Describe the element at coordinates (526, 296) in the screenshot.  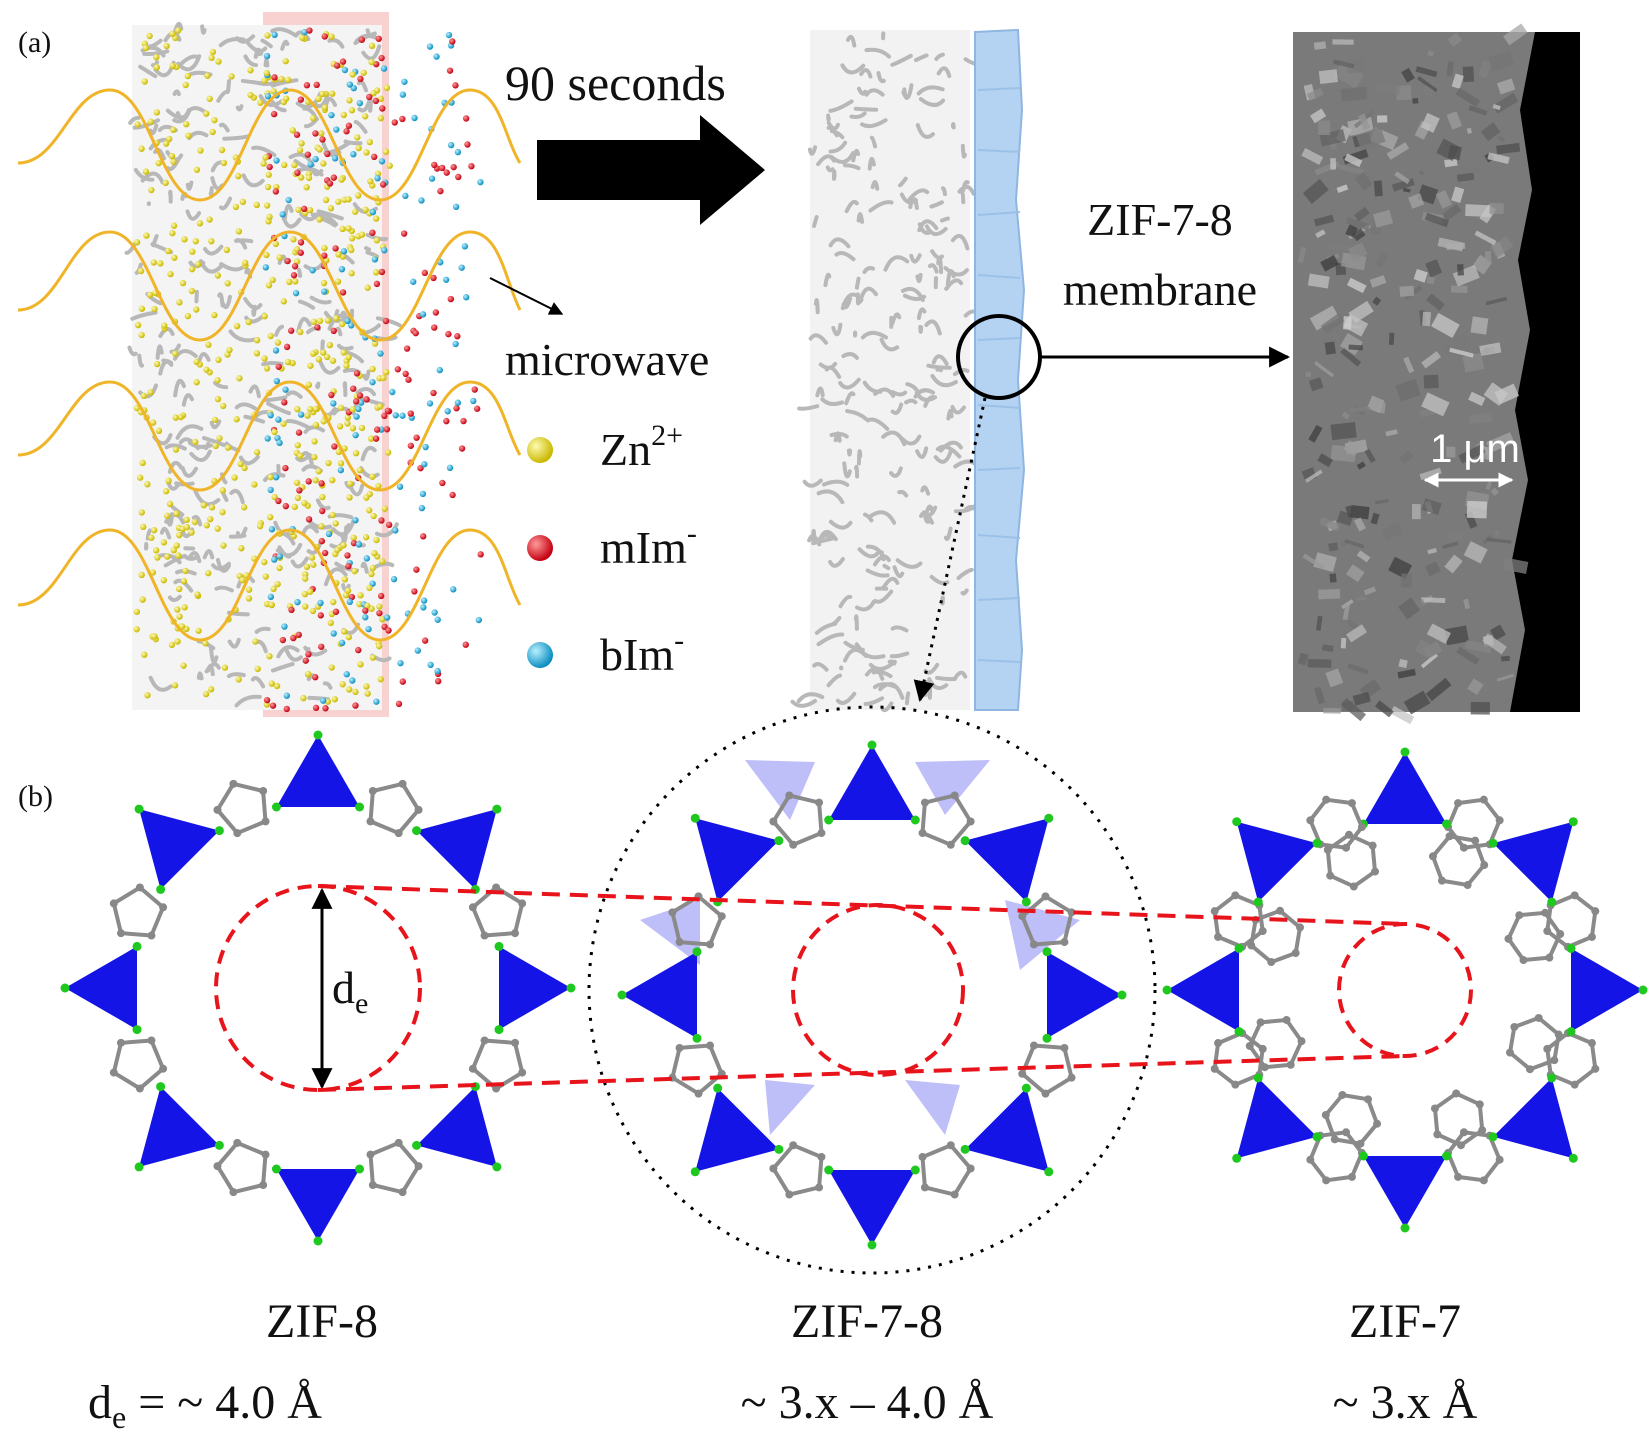
I see `microwave-pointer-arrow` at that location.